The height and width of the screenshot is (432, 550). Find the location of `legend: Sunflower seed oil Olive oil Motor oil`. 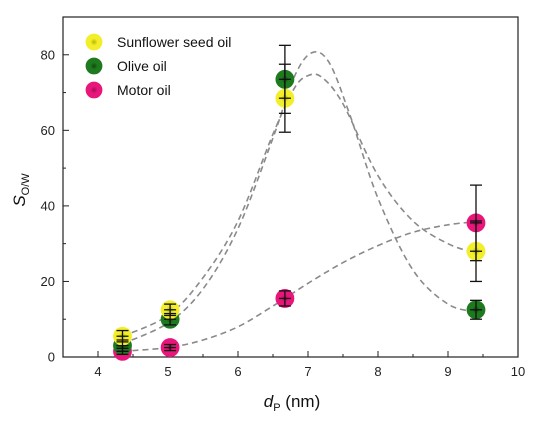

legend: Sunflower seed oil Olive oil Motor oil is located at coordinates (158, 66).